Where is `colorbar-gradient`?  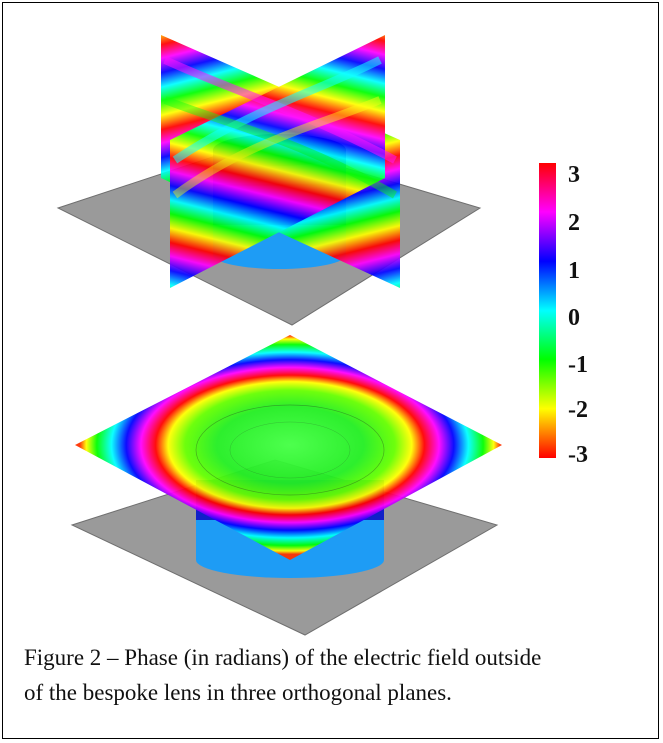 colorbar-gradient is located at coordinates (547, 310).